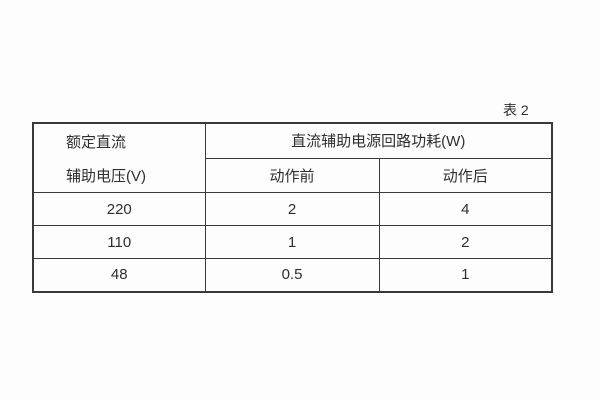 This screenshot has height=400, width=600. I want to click on before-value-cell: 1, so click(292, 242).